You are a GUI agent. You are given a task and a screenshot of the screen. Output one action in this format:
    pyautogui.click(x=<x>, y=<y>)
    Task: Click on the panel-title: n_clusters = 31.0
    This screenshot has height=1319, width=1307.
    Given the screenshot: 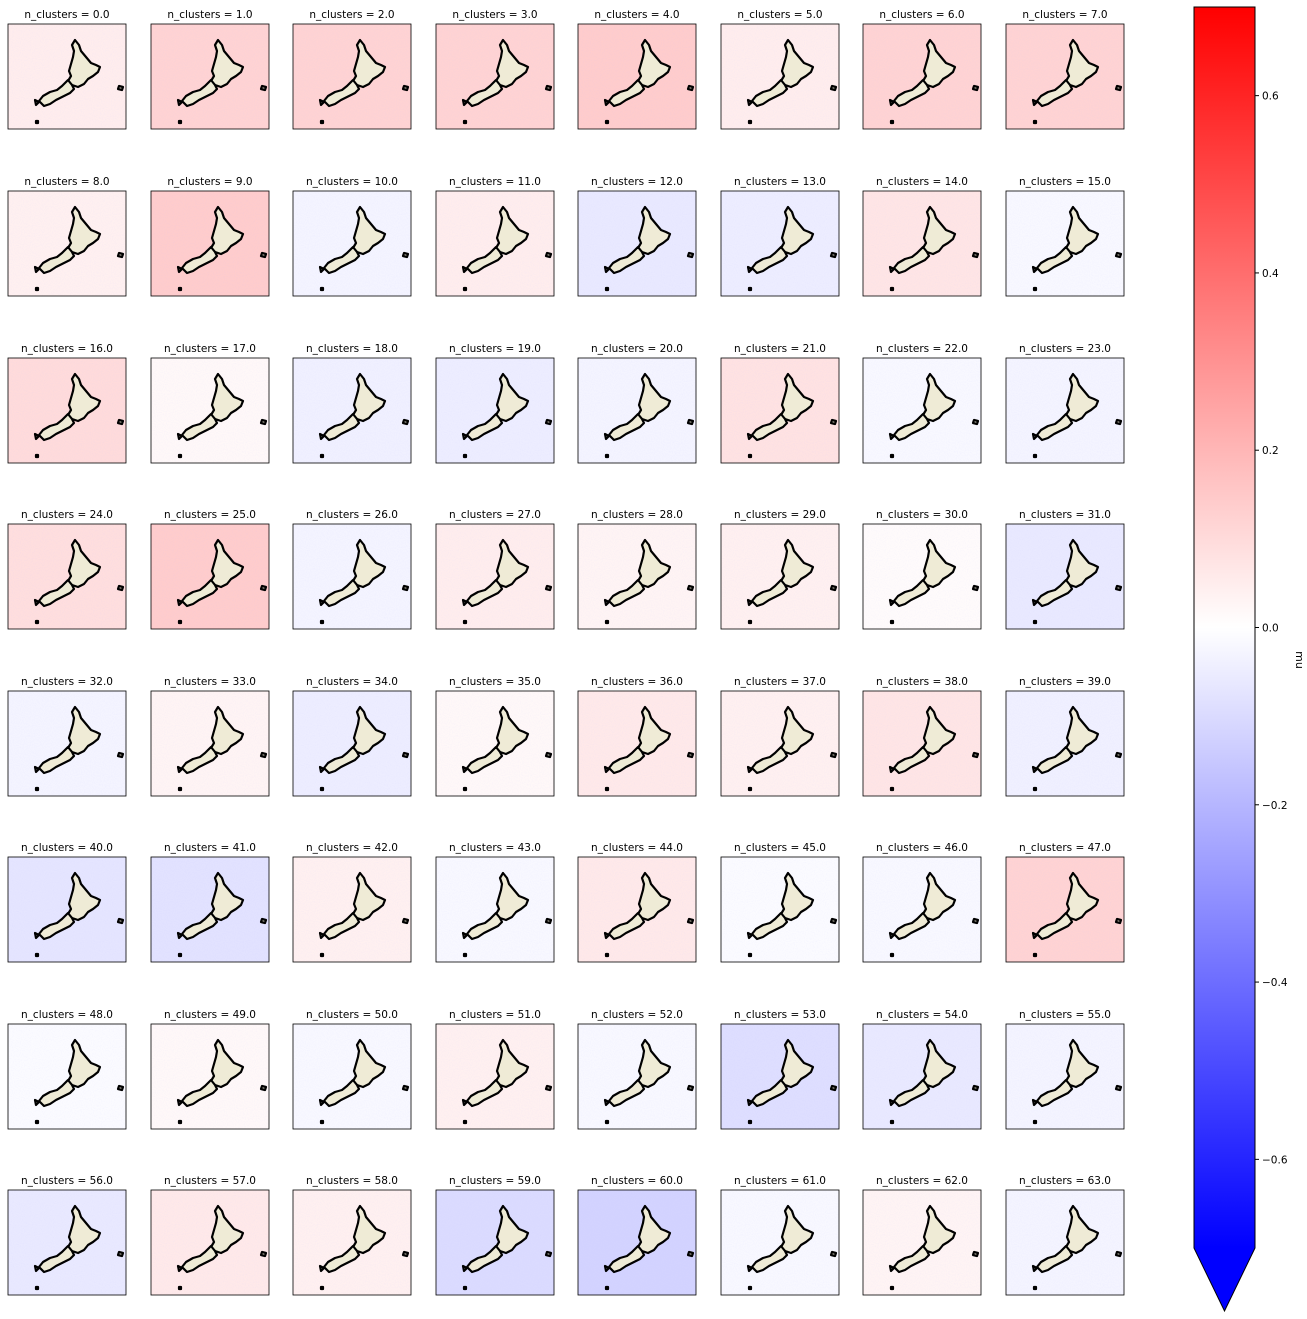 What is the action you would take?
    pyautogui.click(x=1065, y=515)
    